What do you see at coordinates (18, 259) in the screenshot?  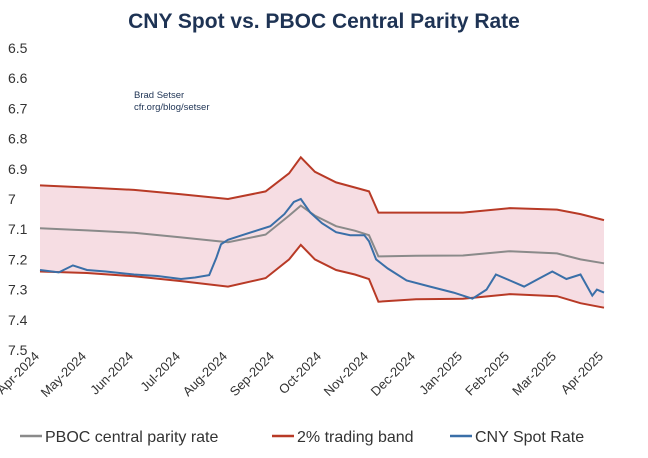 I see `y-tick-label: 7.2` at bounding box center [18, 259].